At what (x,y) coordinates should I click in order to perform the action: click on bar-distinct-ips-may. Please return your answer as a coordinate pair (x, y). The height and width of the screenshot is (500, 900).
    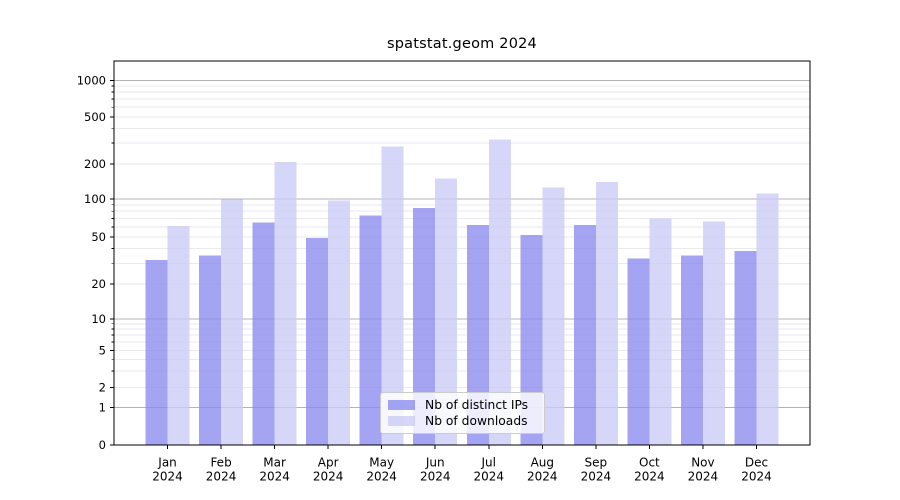
    Looking at the image, I should click on (370, 330).